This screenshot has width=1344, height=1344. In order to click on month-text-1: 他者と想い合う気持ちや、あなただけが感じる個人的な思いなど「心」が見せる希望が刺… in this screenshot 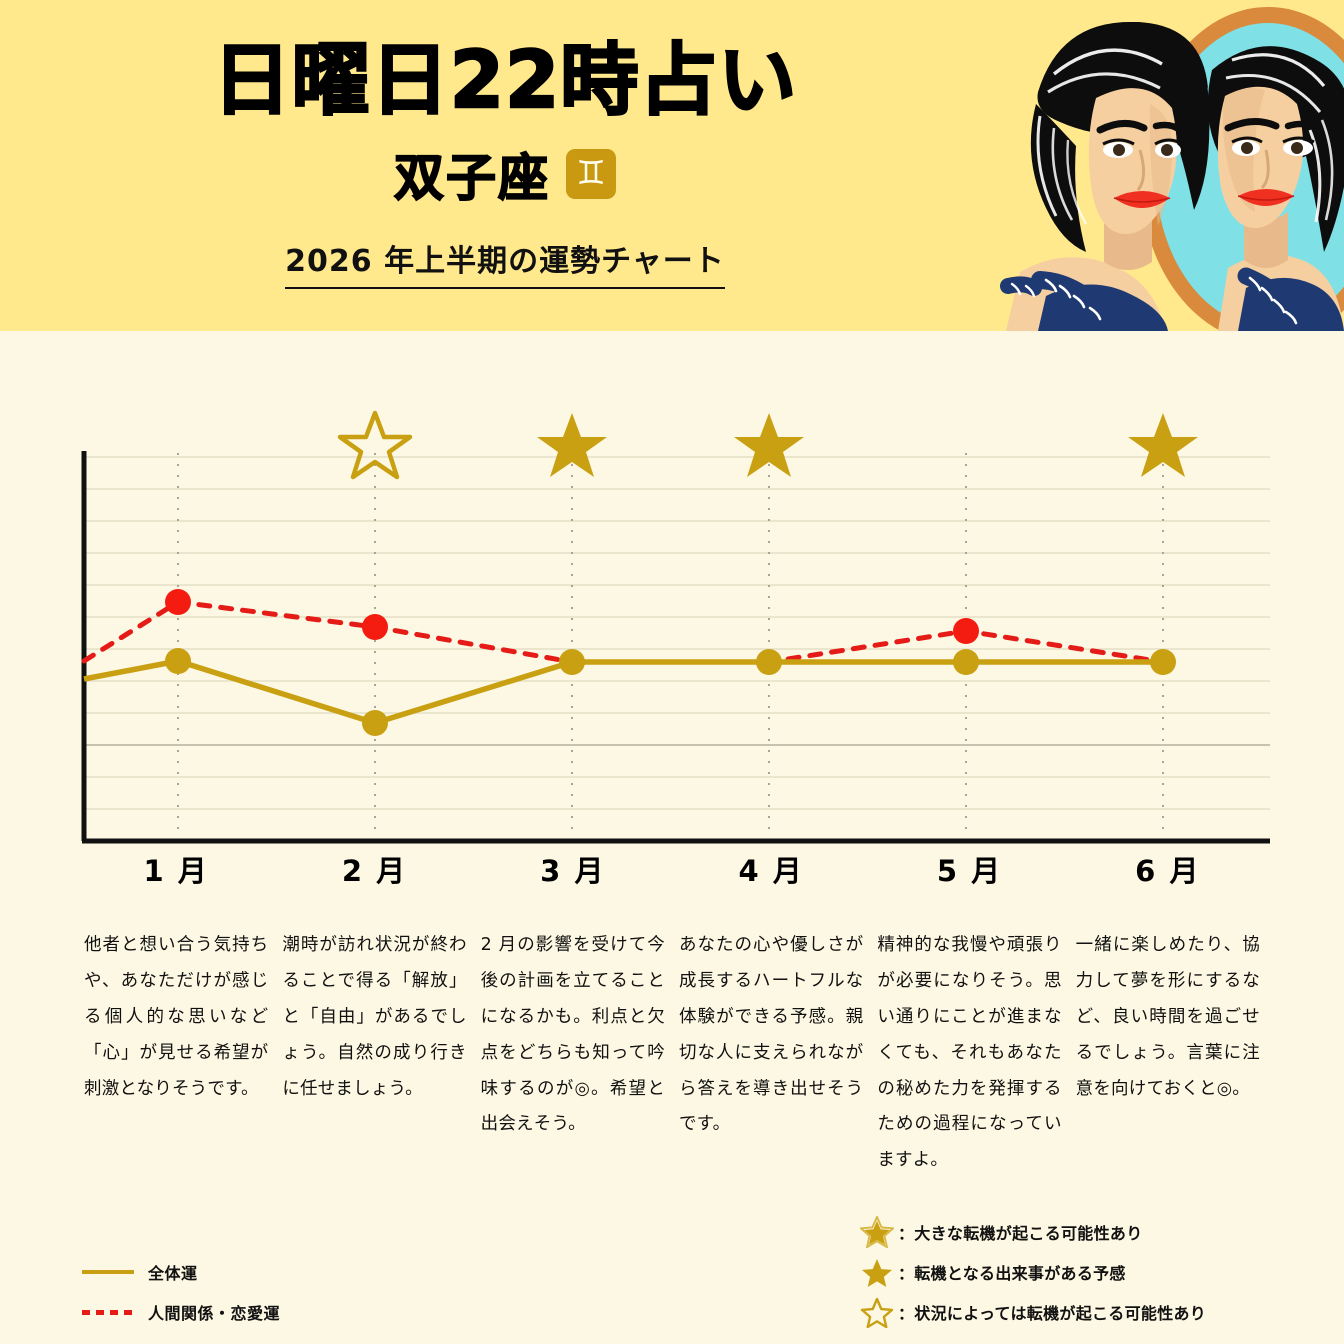, I will do `click(176, 1017)`.